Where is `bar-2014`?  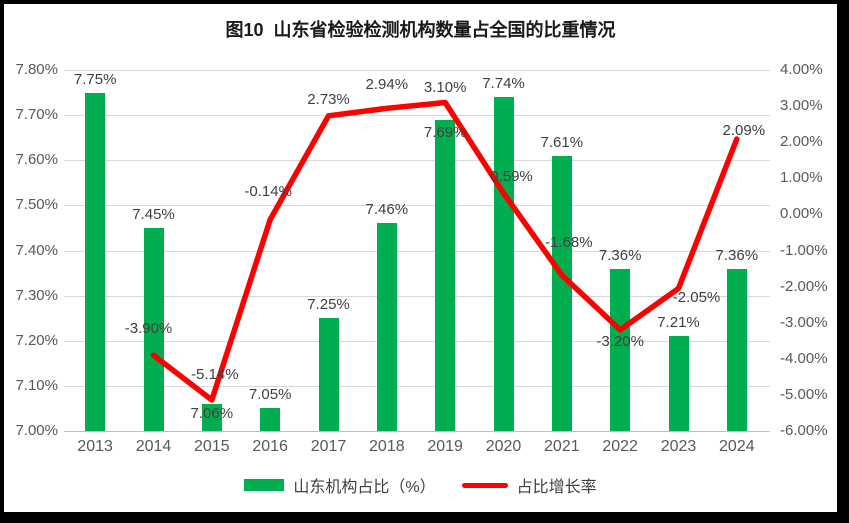
bar-2014 is located at coordinates (153, 329).